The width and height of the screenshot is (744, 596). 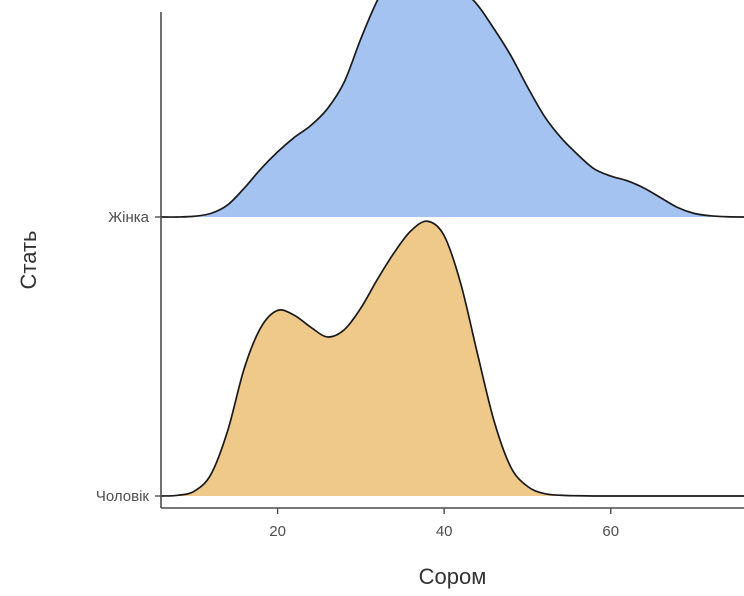 What do you see at coordinates (123, 496) in the screenshot?
I see `y-tick-label-male: Чоловік` at bounding box center [123, 496].